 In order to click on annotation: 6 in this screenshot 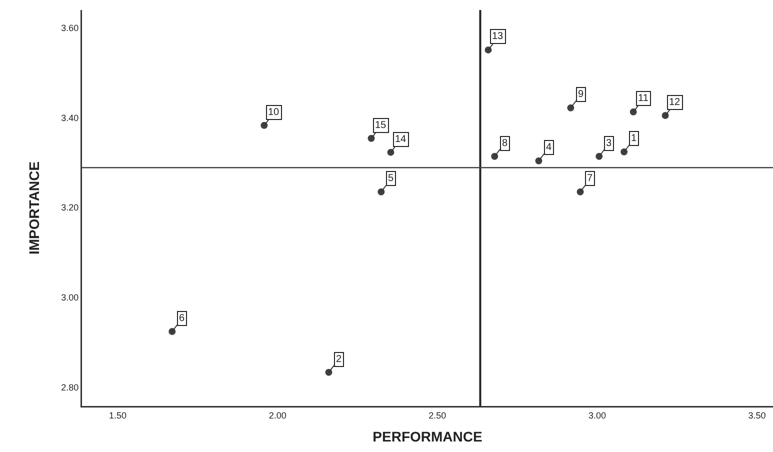, I will do `click(182, 318)`.